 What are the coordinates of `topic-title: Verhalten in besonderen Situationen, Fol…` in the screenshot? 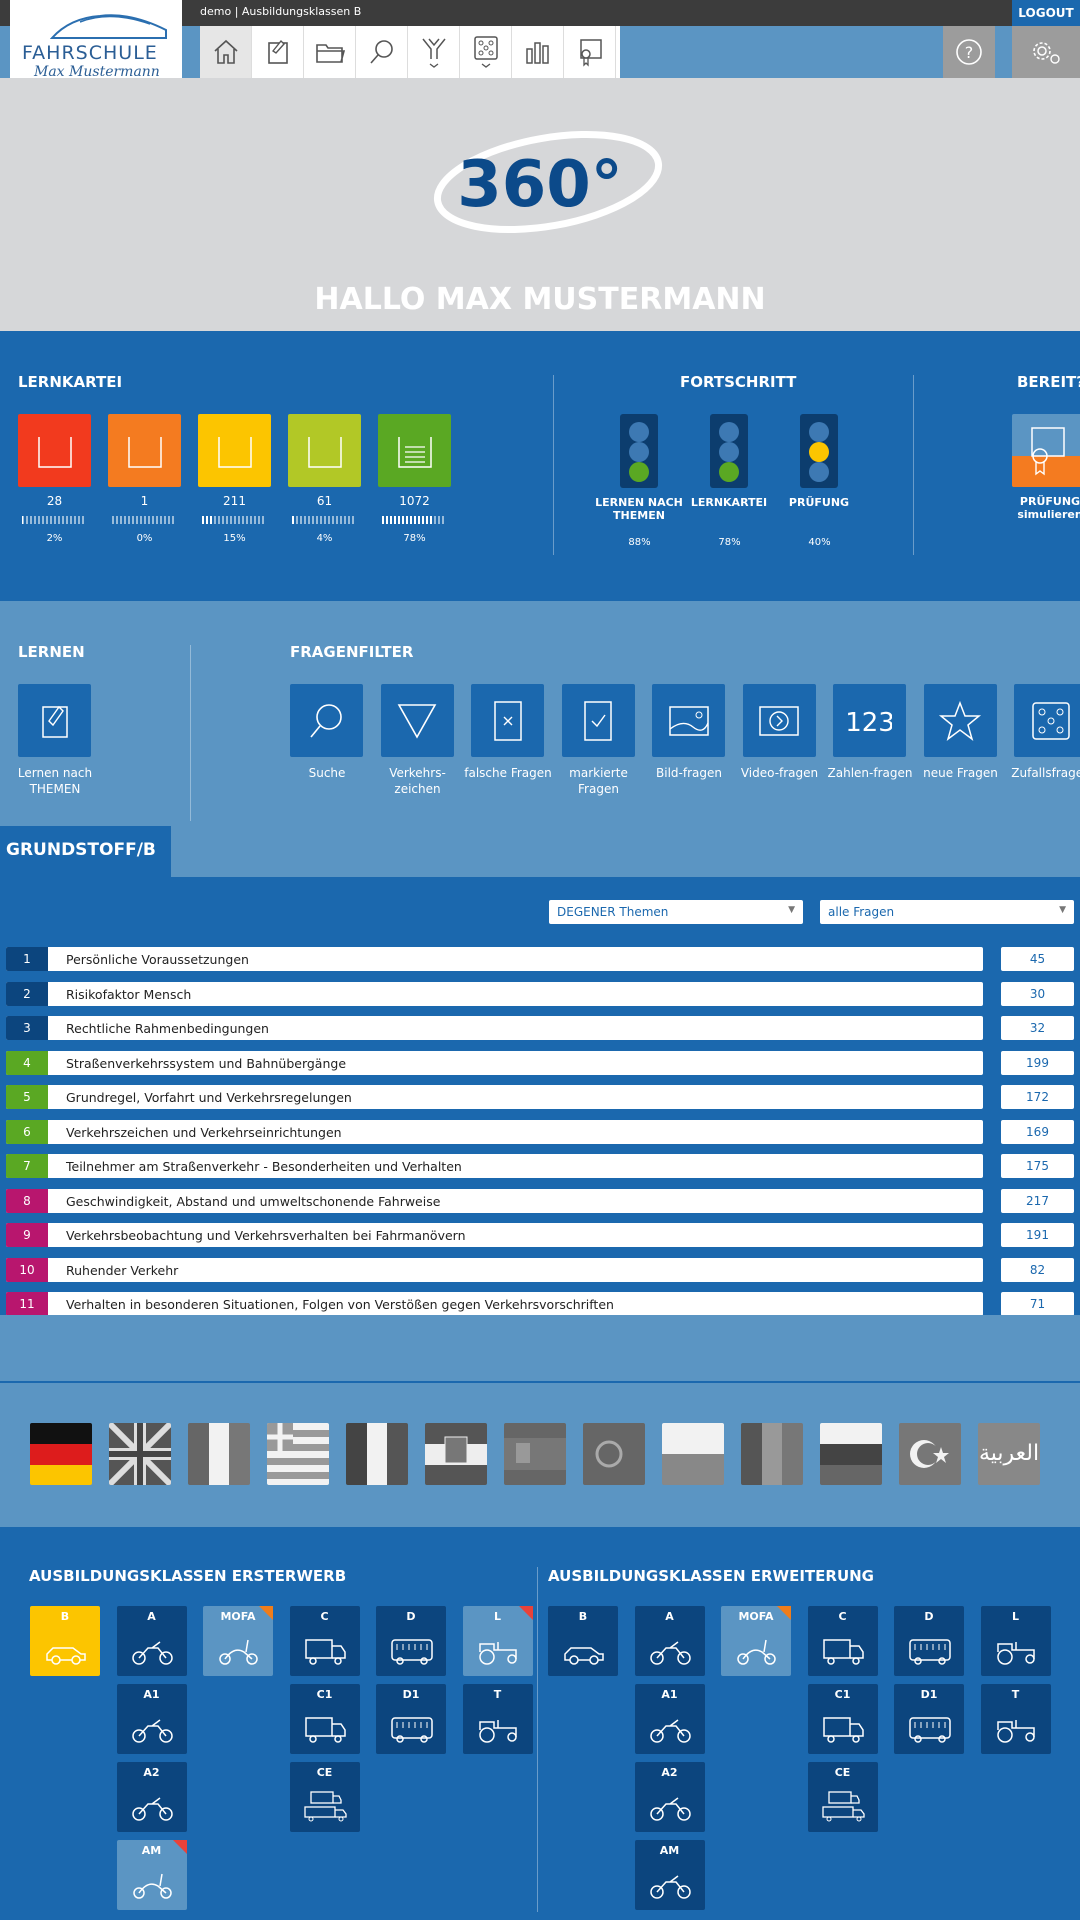 It's located at (340, 1304).